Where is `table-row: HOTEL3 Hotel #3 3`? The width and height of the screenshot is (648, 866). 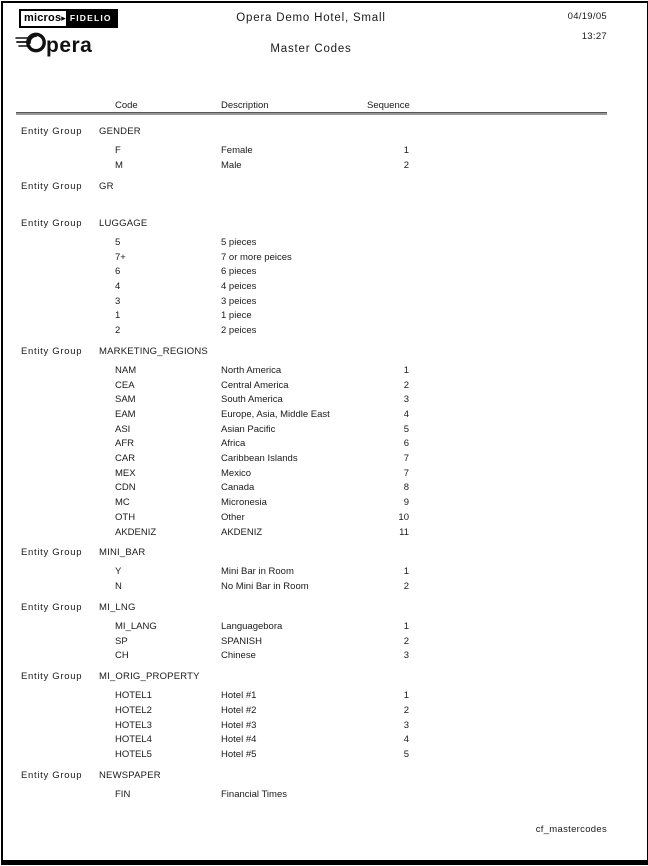 table-row: HOTEL3 Hotel #3 3 is located at coordinates (325, 726).